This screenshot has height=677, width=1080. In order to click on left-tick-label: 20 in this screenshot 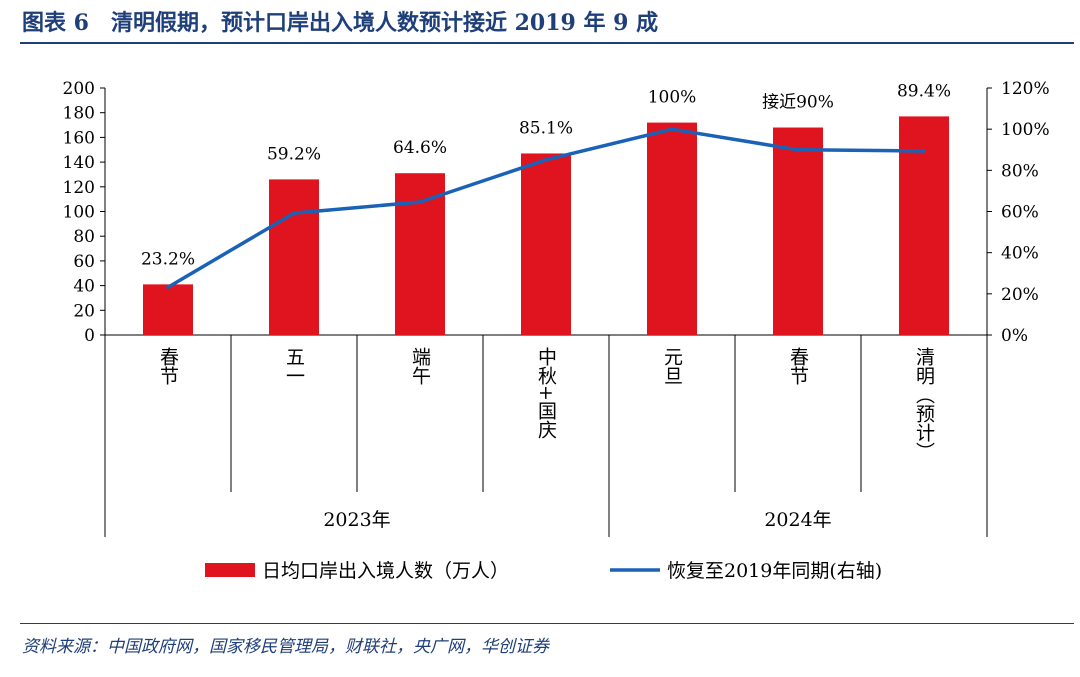, I will do `click(84, 311)`.